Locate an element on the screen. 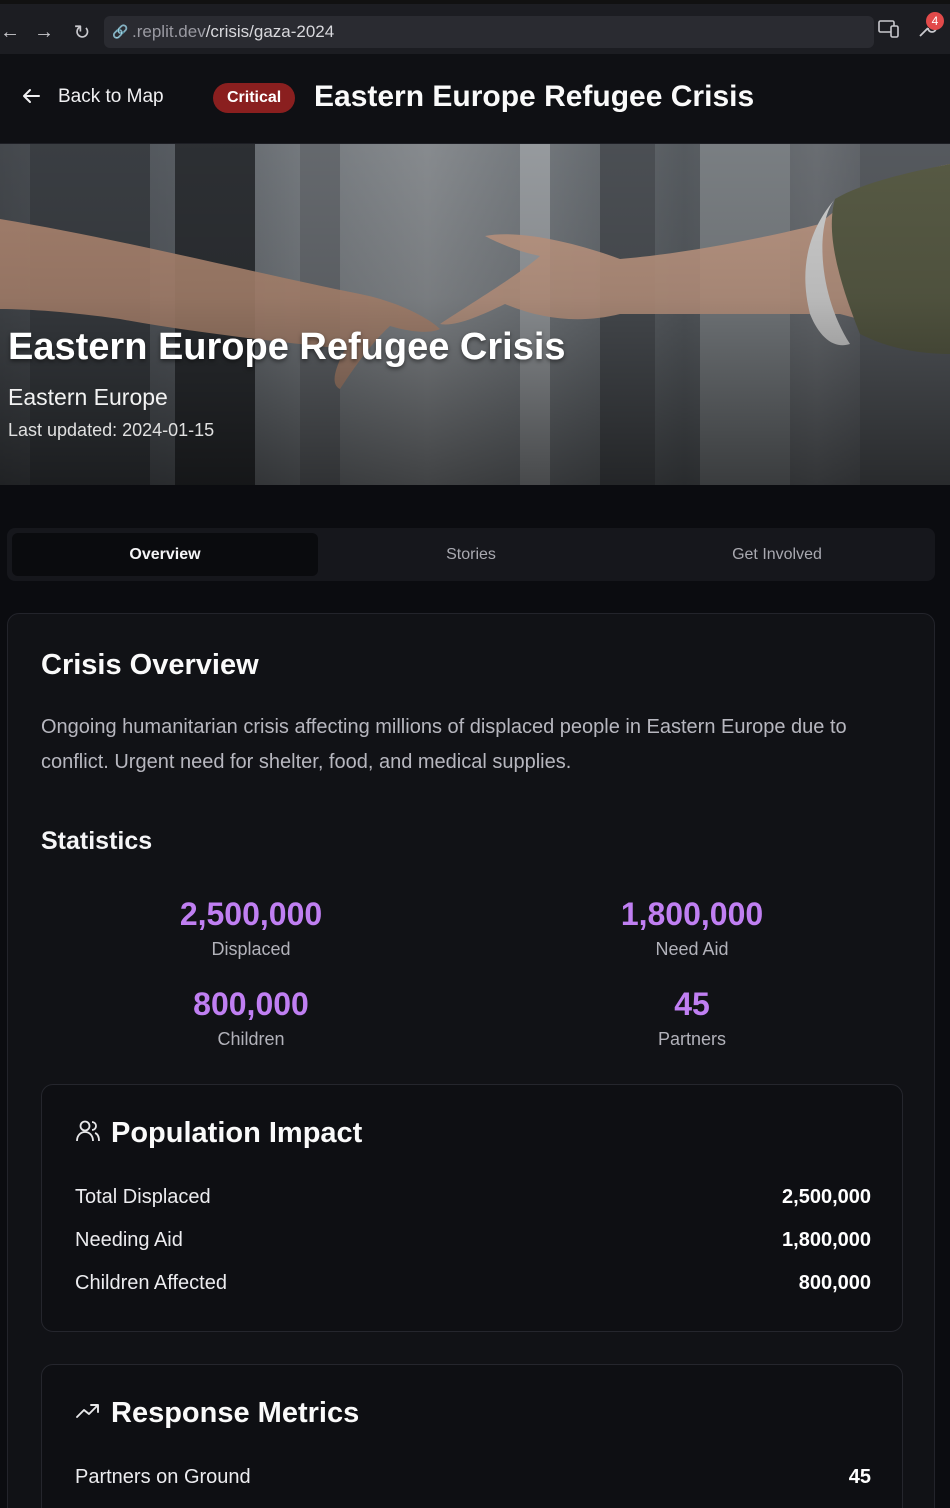 The width and height of the screenshot is (950, 1508). stat-children: 800,000 Children is located at coordinates (251, 1018).